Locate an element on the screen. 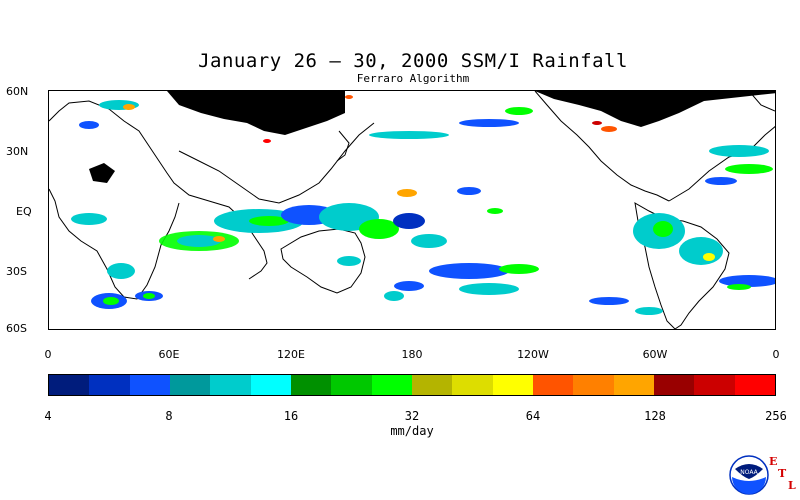  color-scale-bar is located at coordinates (412, 385).